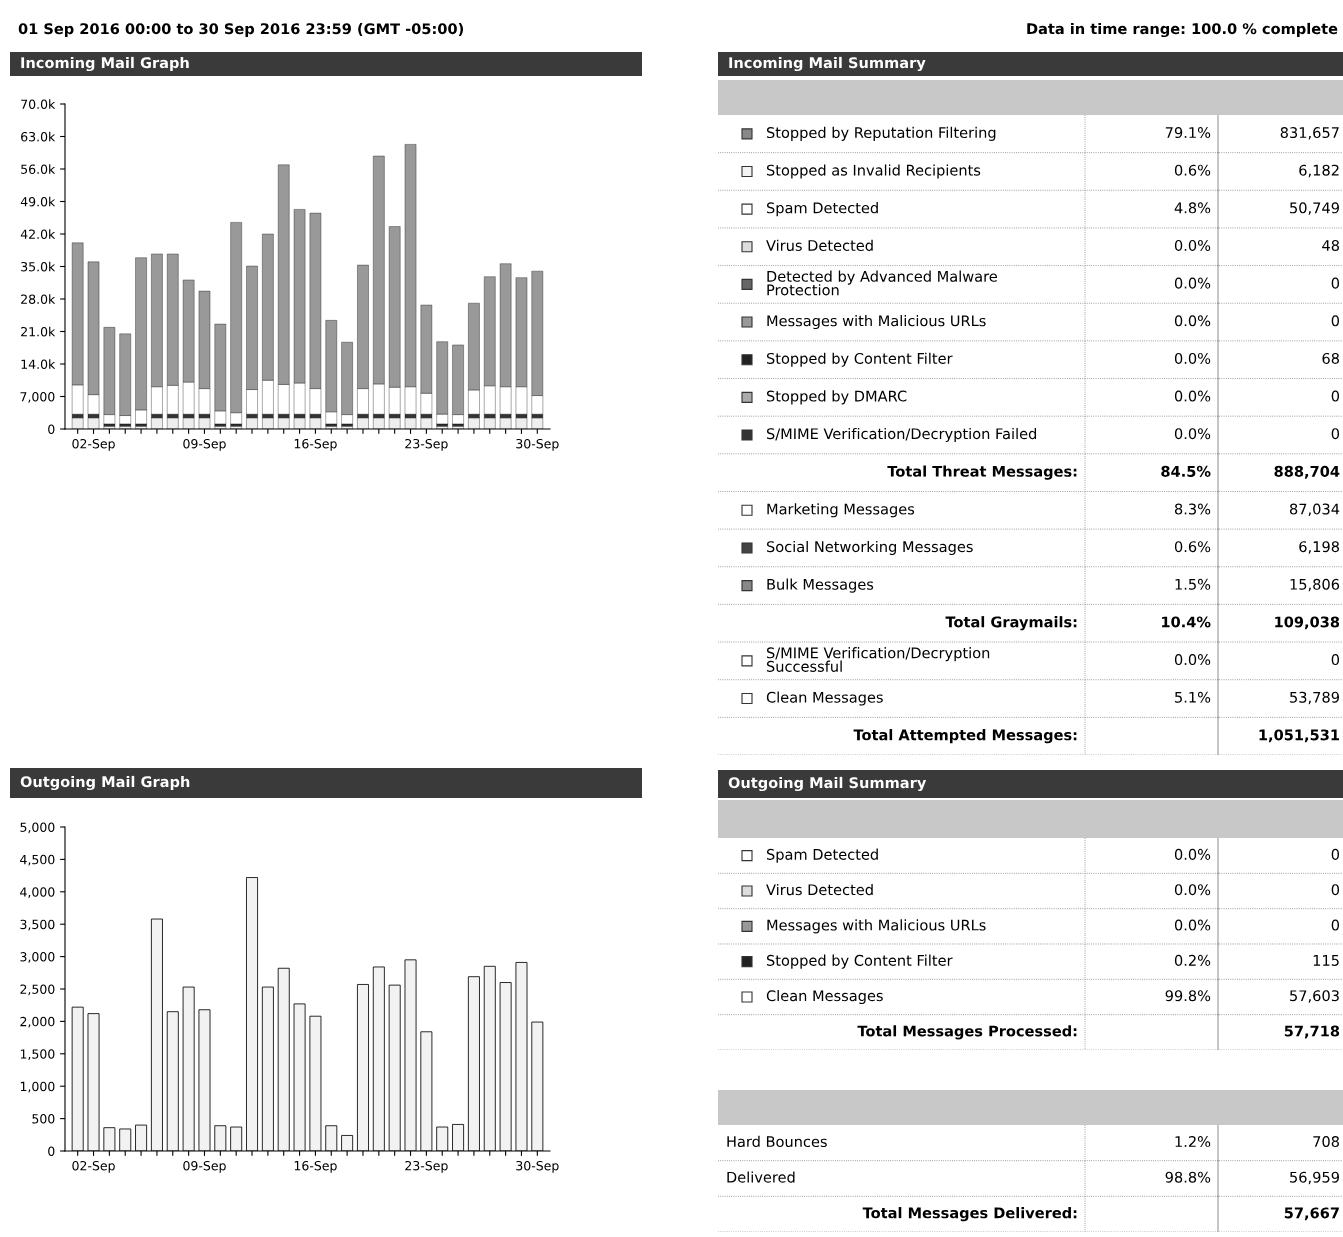  What do you see at coordinates (1311, 1214) in the screenshot?
I see `text: 57,667` at bounding box center [1311, 1214].